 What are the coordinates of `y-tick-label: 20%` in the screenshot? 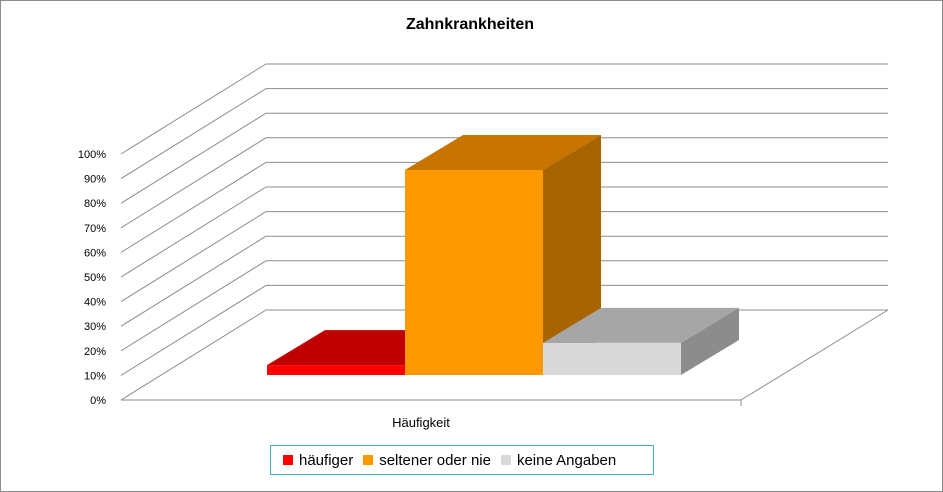 It's located at (95, 352).